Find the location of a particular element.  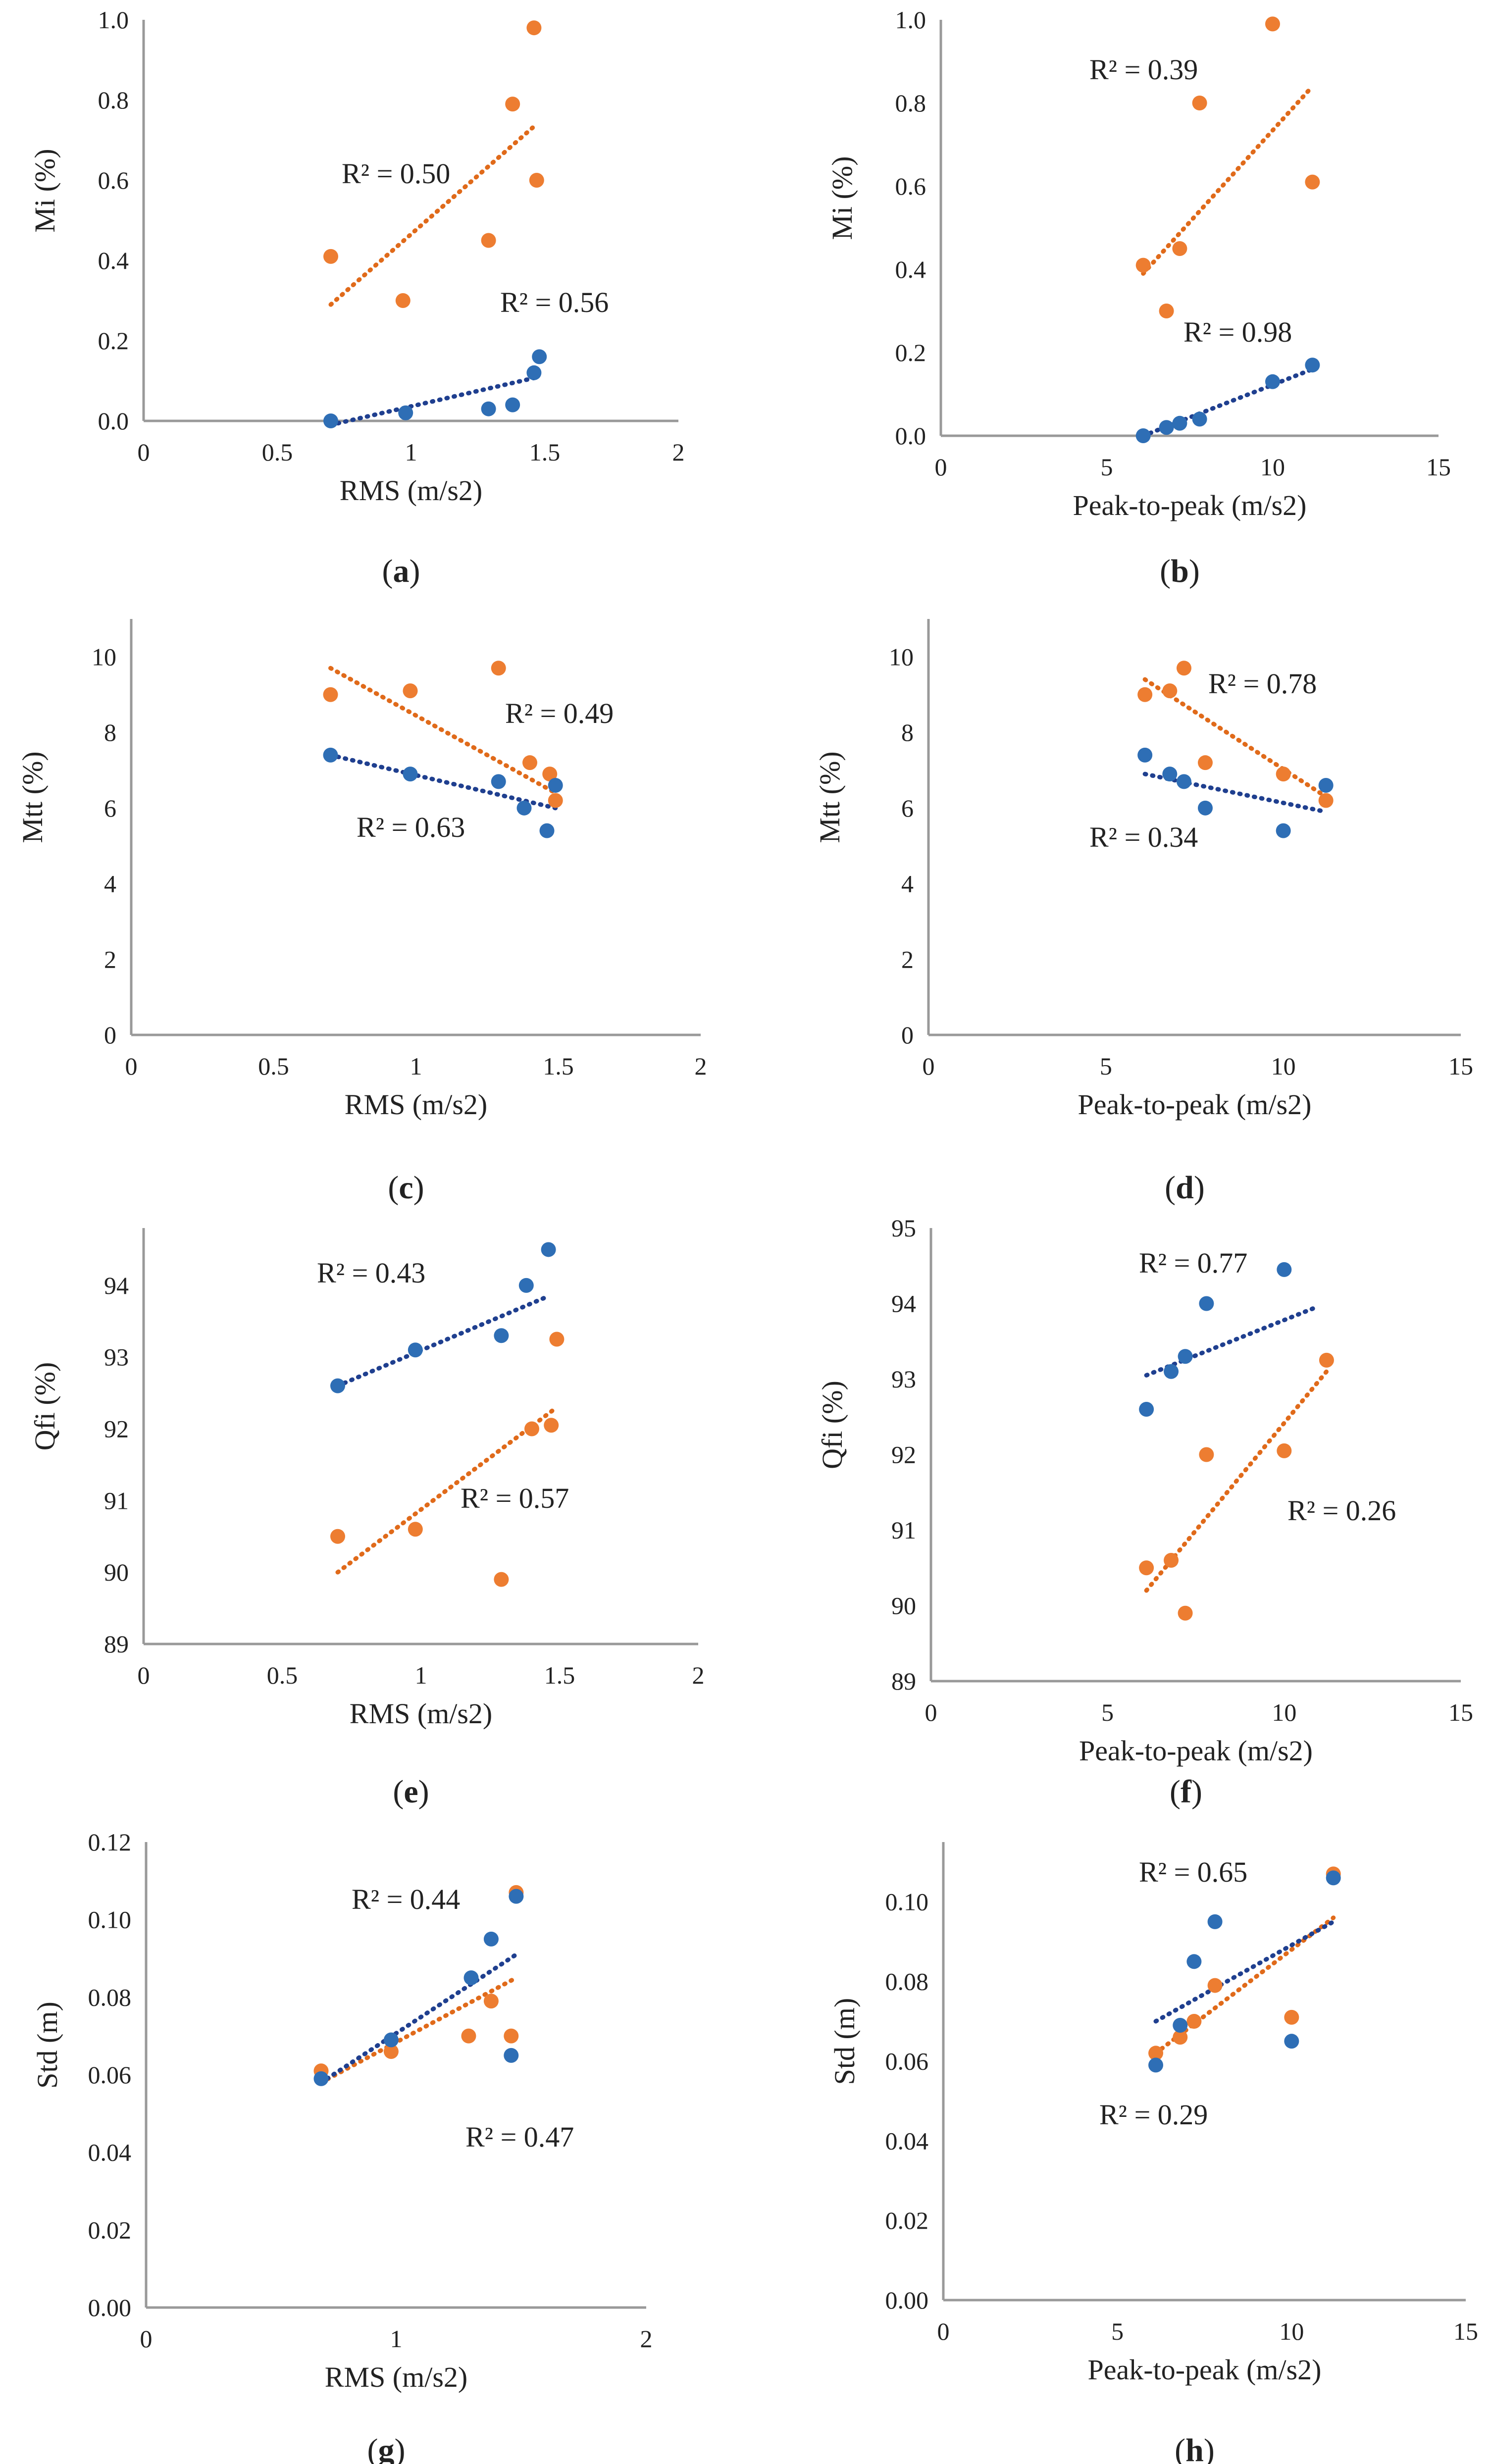

r2-label-orange: R² = 0.44 is located at coordinates (406, 1899).